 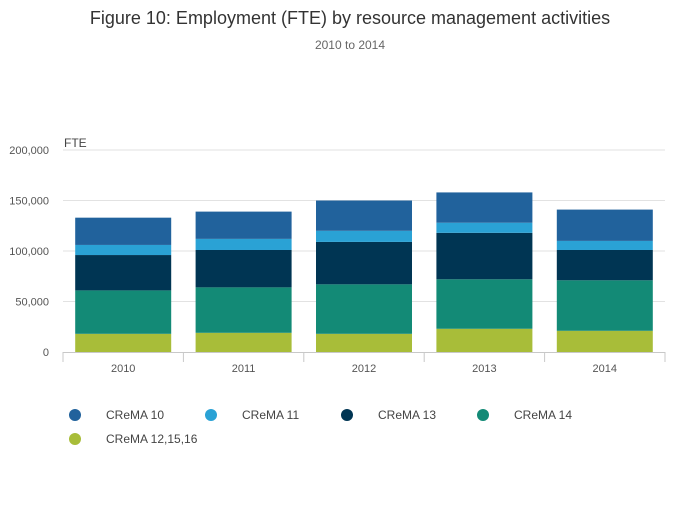 I want to click on y-tick-label: 150,000, so click(x=29, y=202).